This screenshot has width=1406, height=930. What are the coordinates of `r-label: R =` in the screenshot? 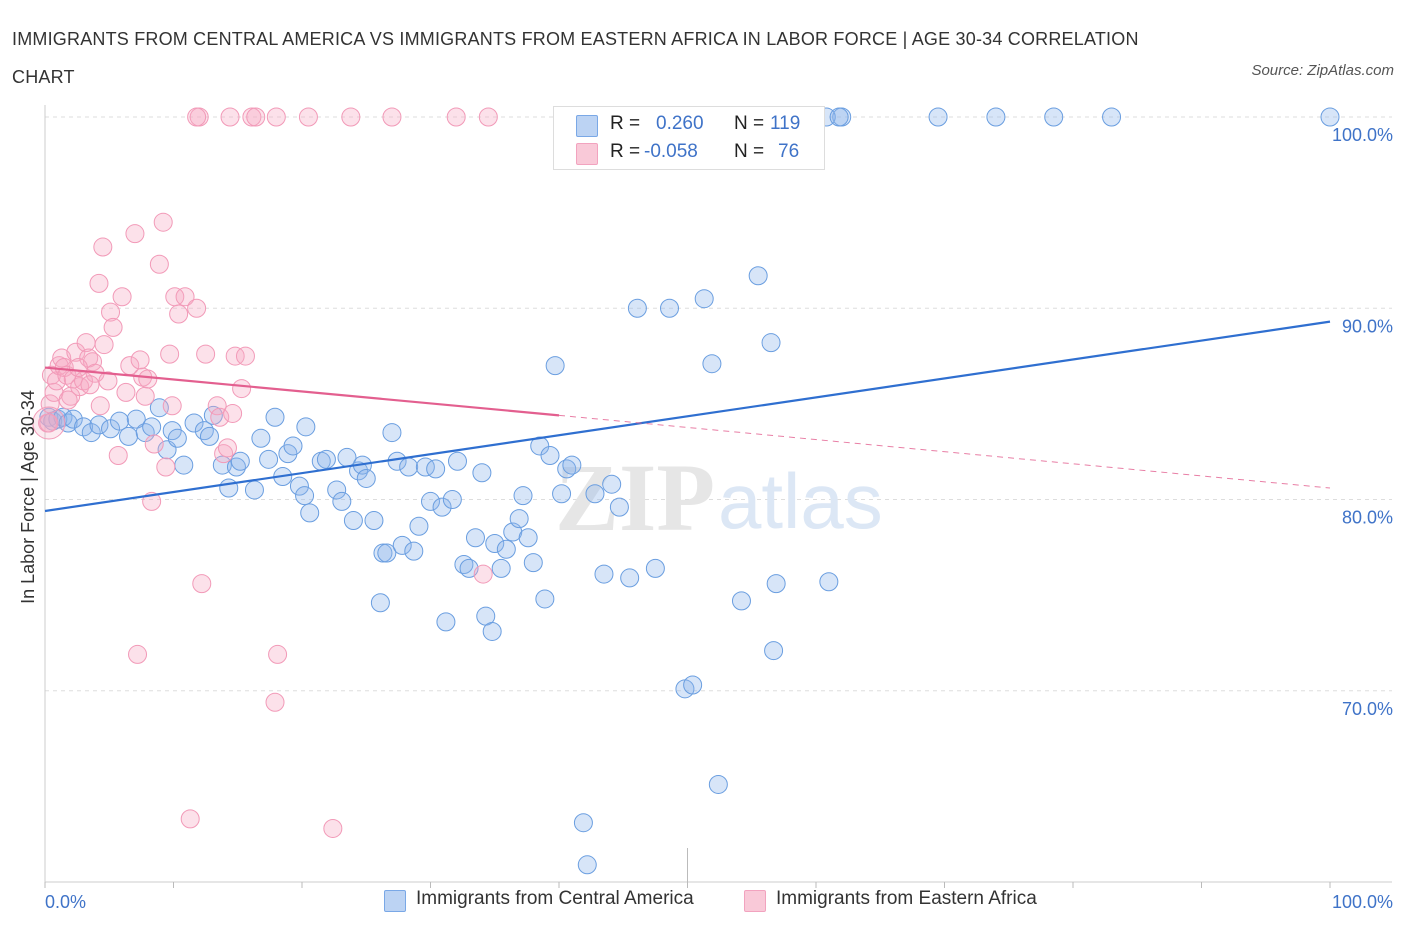 It's located at (625, 123).